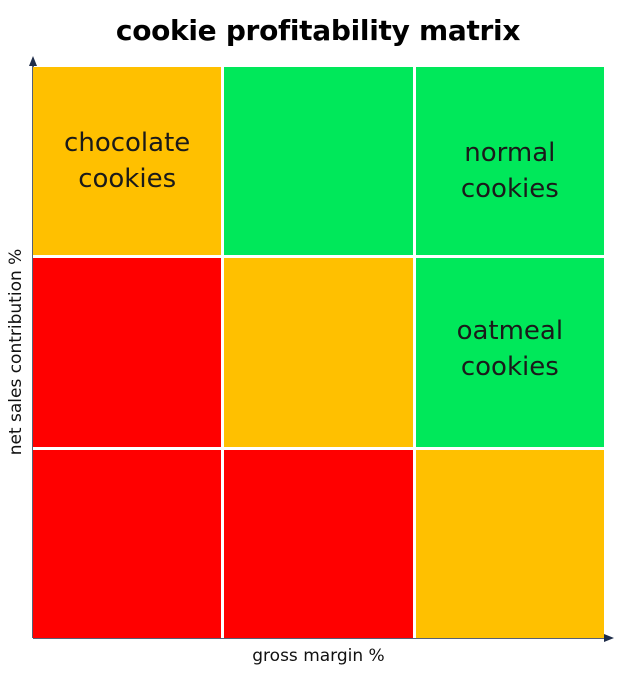 The height and width of the screenshot is (678, 636). What do you see at coordinates (16, 352) in the screenshot?
I see `y-axis-label: net sales contribution %` at bounding box center [16, 352].